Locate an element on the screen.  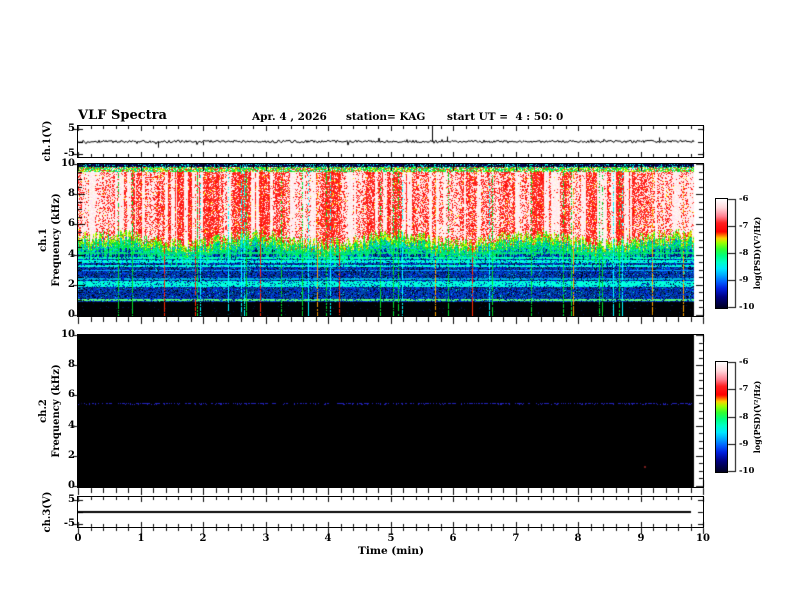
colorbar-ch1-label: log(PSD)(V²/Hz) is located at coordinates (757, 253).